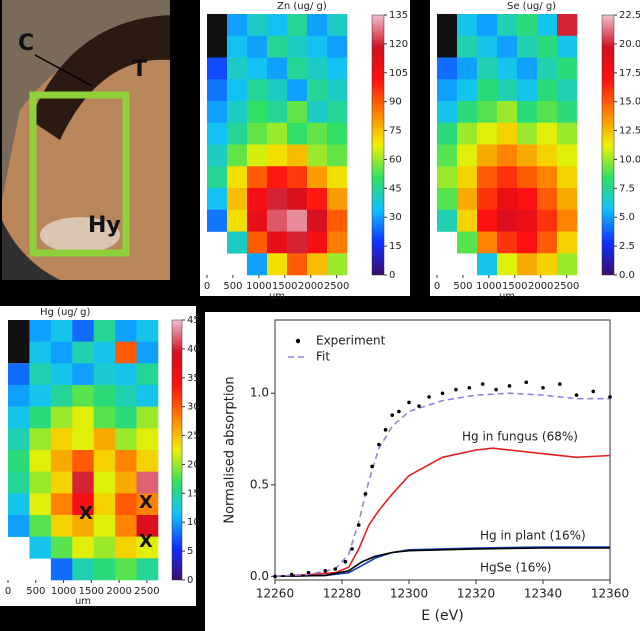  Describe the element at coordinates (86, 140) in the screenshot. I see `photo: C T Hy` at that location.